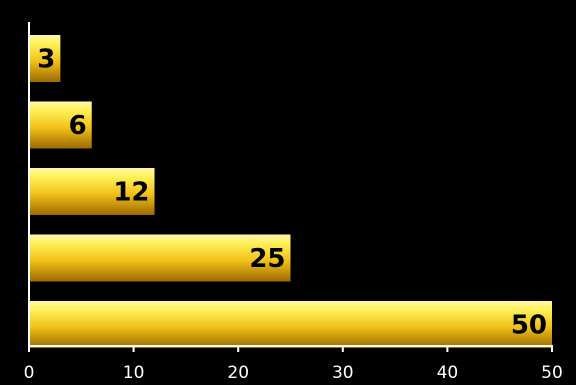 This screenshot has width=576, height=385. I want to click on x-tick-label-3: 30, so click(343, 373).